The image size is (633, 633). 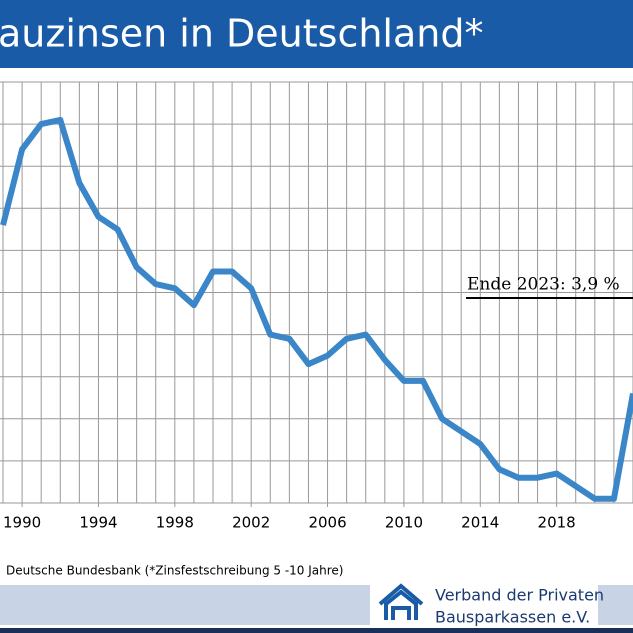 I want to click on x-tick-label: 1994, so click(x=98, y=523).